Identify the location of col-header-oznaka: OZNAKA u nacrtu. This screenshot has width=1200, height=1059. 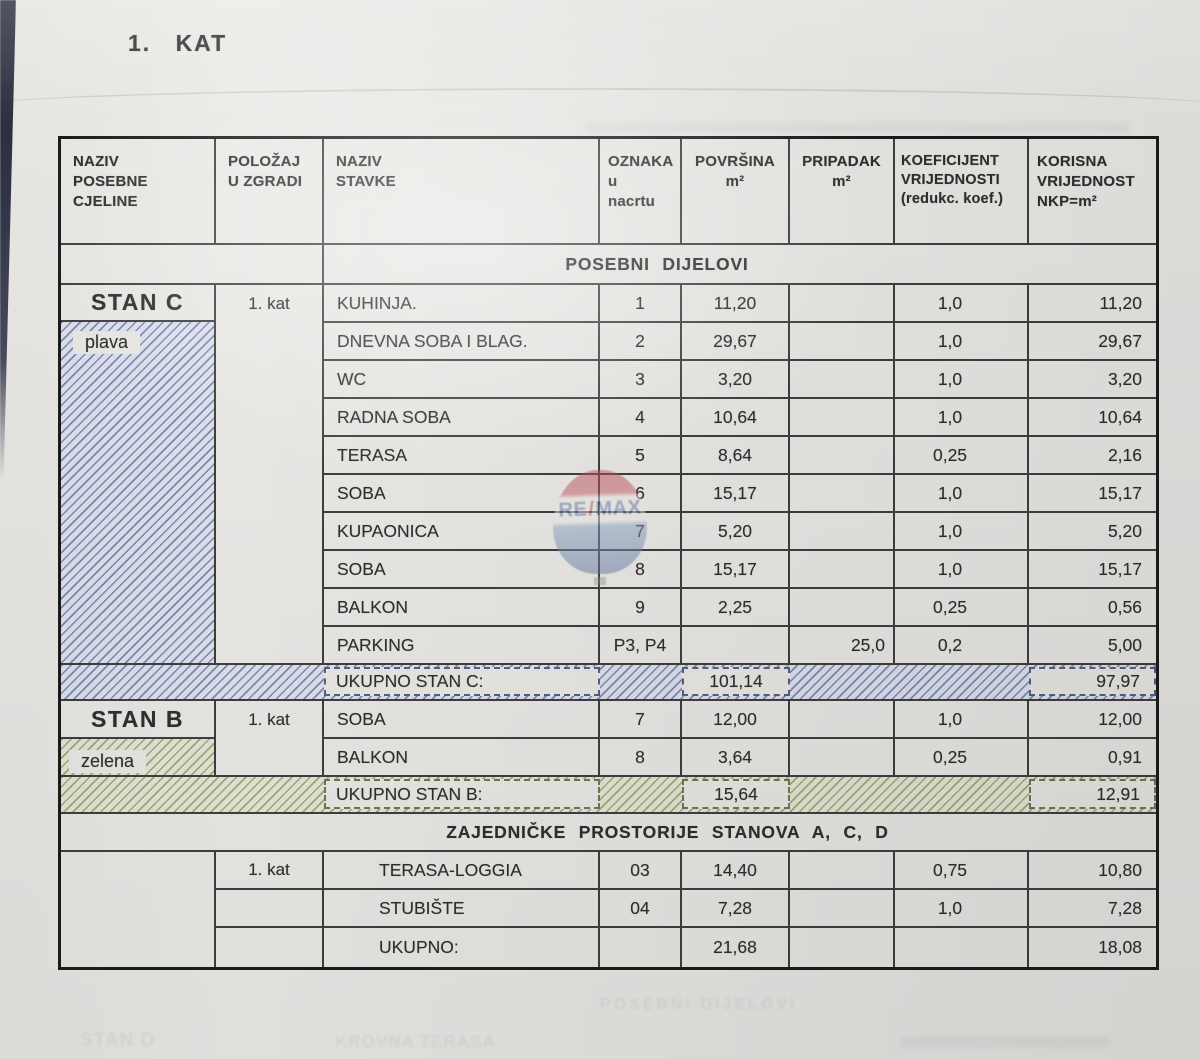
(641, 192).